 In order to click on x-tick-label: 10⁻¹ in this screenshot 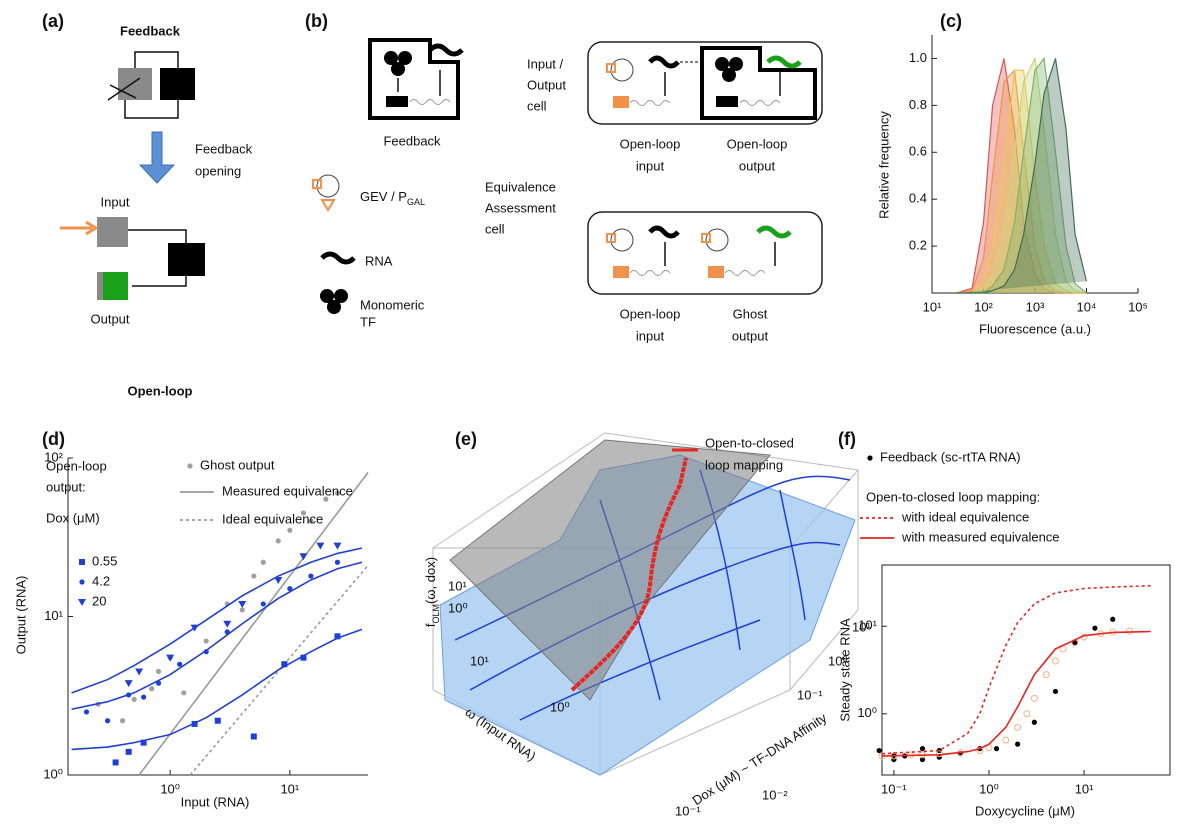, I will do `click(894, 788)`.